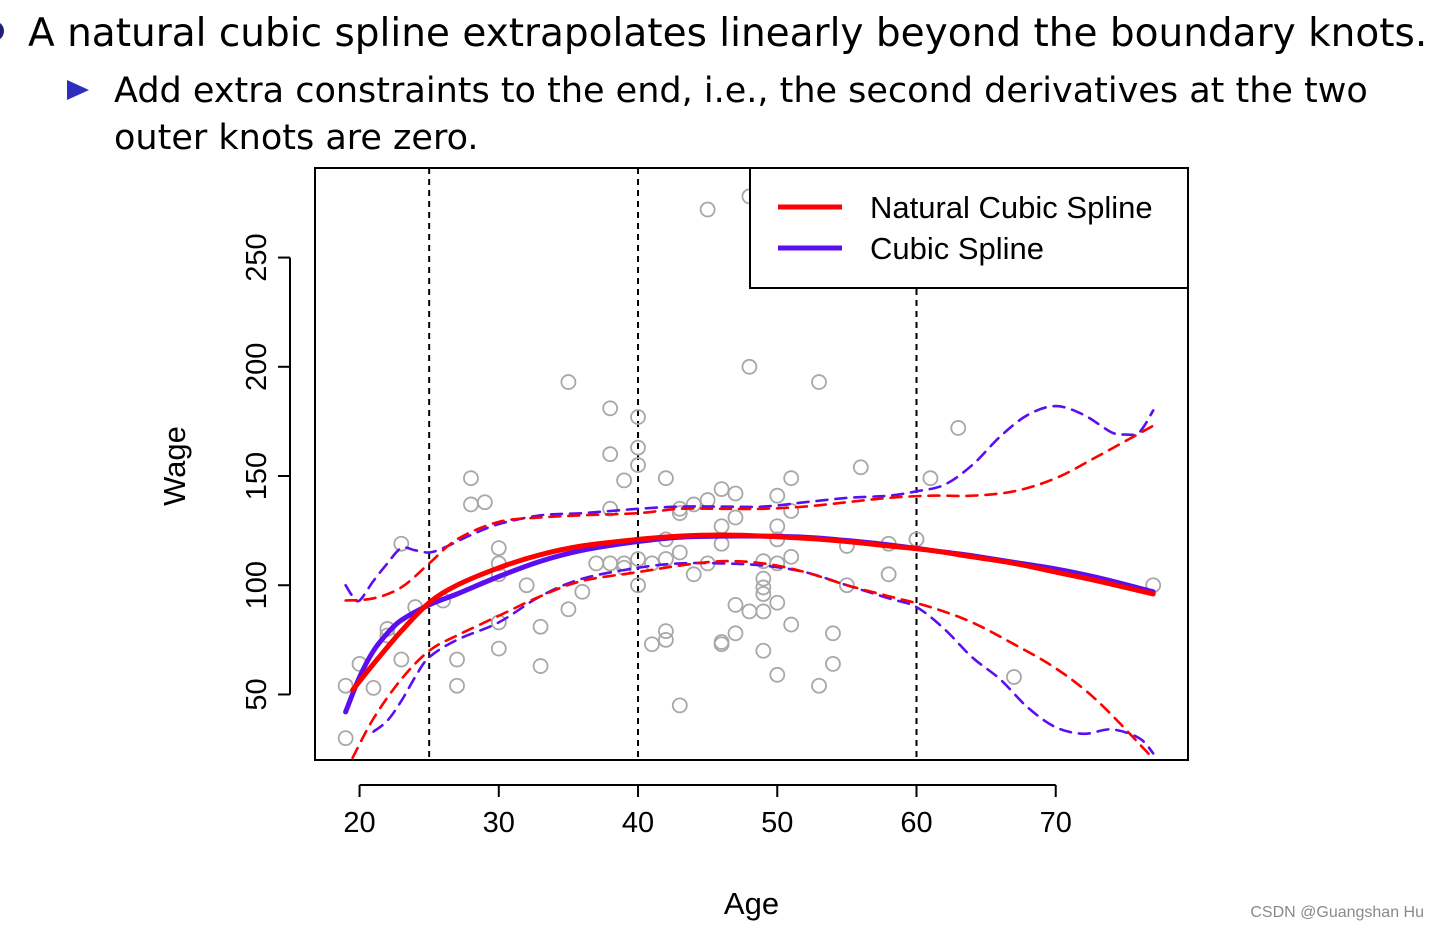 Image resolution: width=1438 pixels, height=932 pixels. Describe the element at coordinates (777, 823) in the screenshot. I see `x-tick-label-3: 50` at that location.